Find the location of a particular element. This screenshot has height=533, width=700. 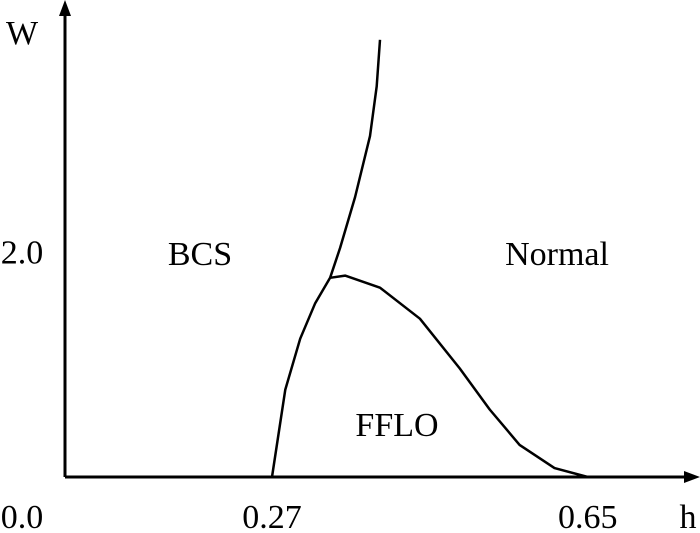

region-label: FFLO is located at coordinates (396, 425).